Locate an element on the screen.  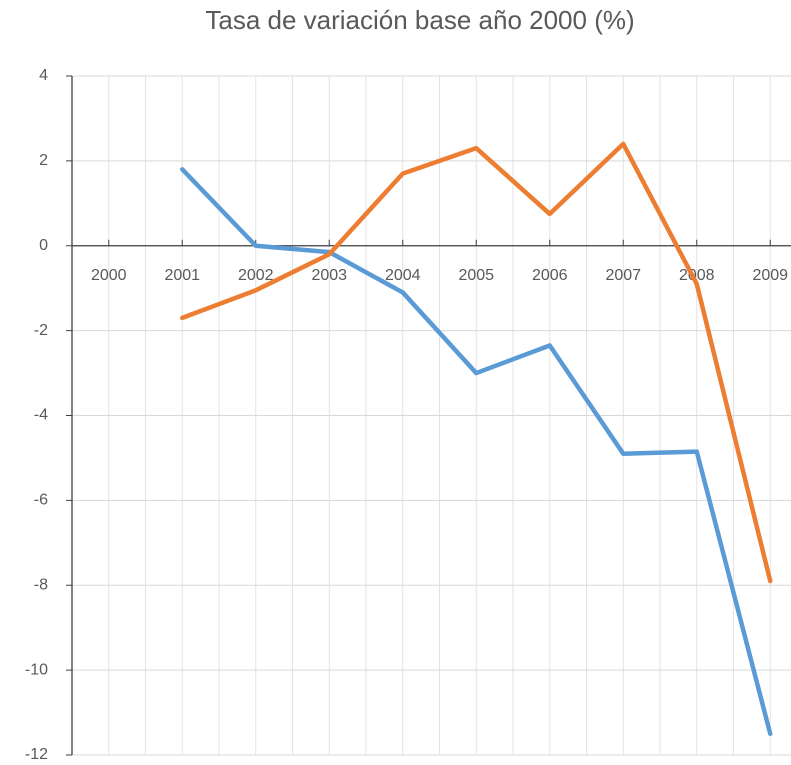
y-tick-label: -10 is located at coordinates (36, 669).